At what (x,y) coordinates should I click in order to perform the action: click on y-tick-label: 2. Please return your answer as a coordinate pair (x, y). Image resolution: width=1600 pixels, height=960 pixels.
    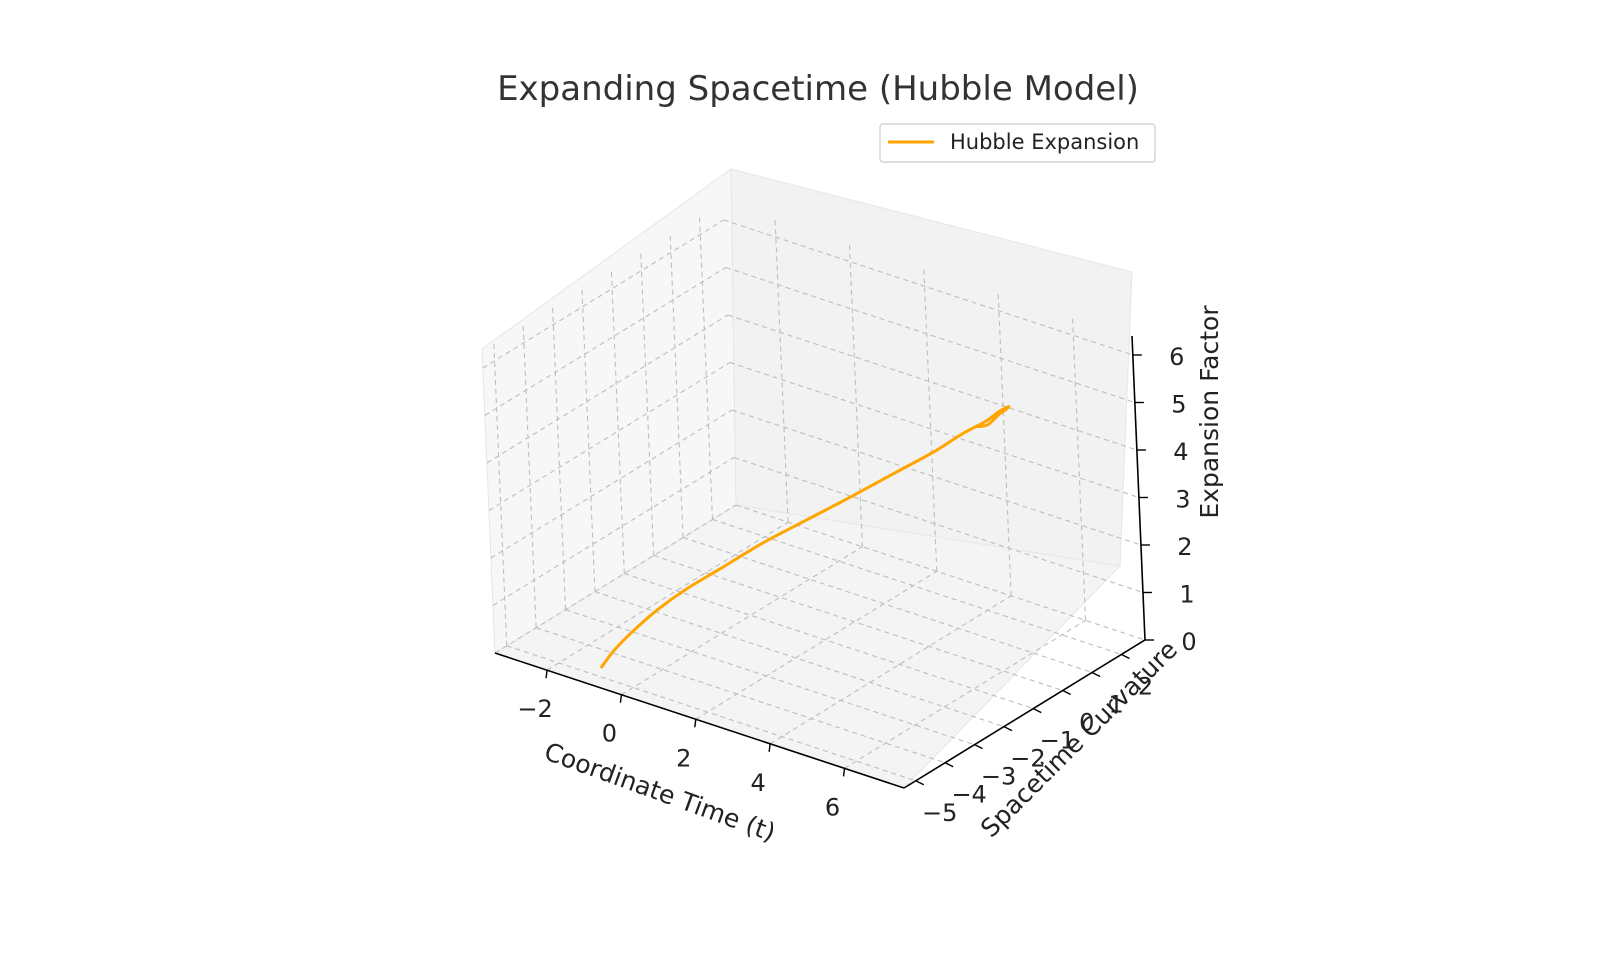
    Looking at the image, I should click on (1145, 686).